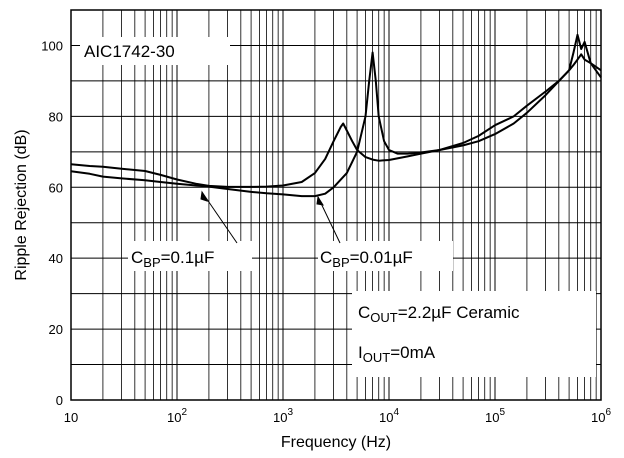 This screenshot has height=458, width=624. What do you see at coordinates (52, 45) in the screenshot?
I see `y-tick-label: 100` at bounding box center [52, 45].